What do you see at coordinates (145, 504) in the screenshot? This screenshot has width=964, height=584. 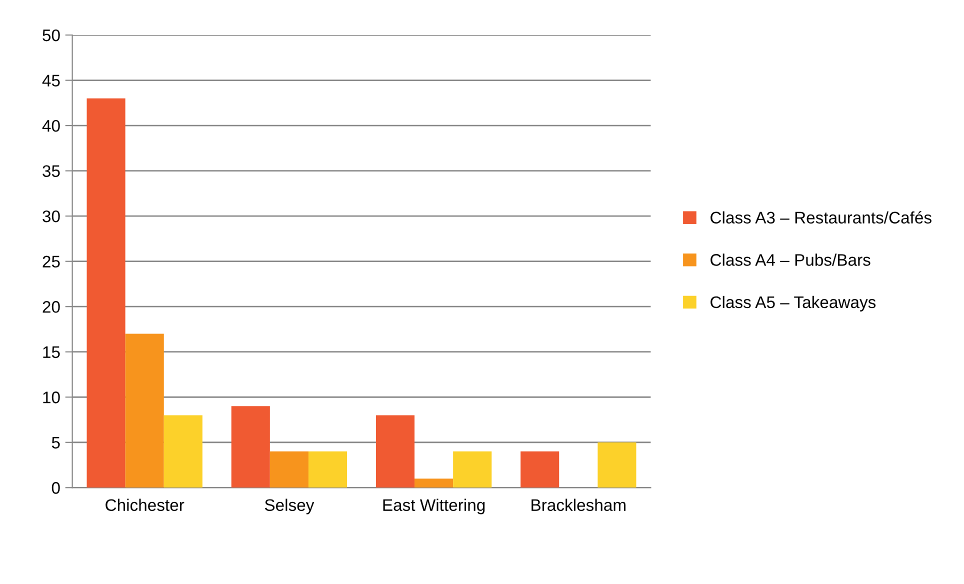 I see `x-tick-label: Chichester` at bounding box center [145, 504].